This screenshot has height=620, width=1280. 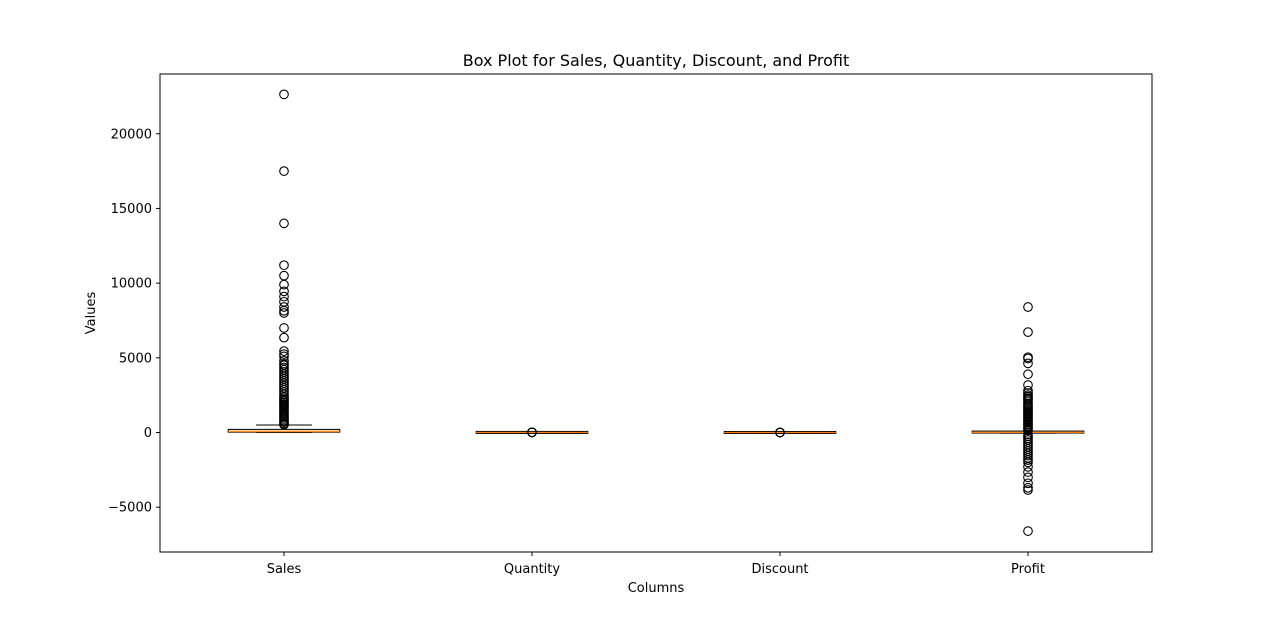 What do you see at coordinates (1028, 569) in the screenshot?
I see `x-tick-label: Profit` at bounding box center [1028, 569].